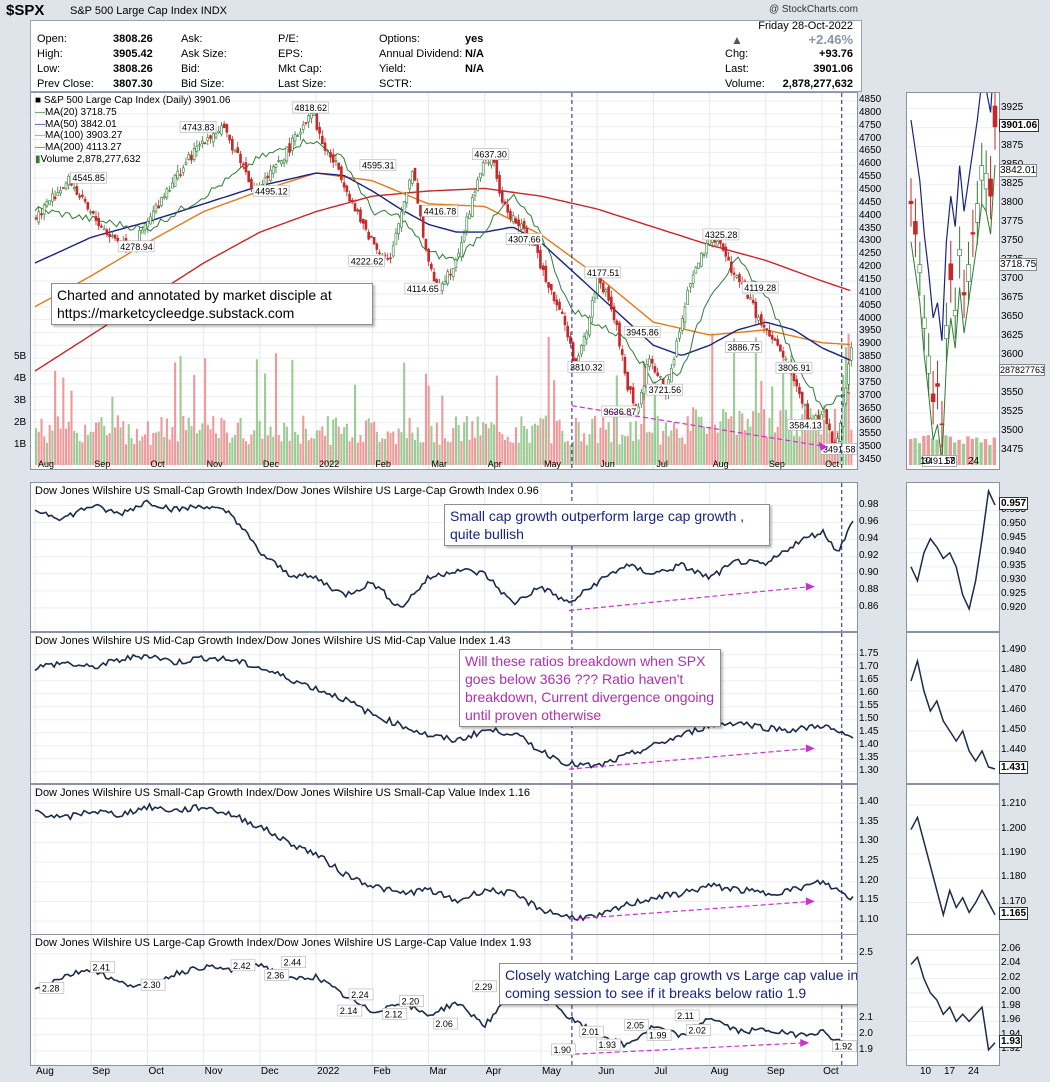 The height and width of the screenshot is (1082, 1050). Describe the element at coordinates (440, 211) in the screenshot. I see `price-annotation-label: 4416.78` at that location.